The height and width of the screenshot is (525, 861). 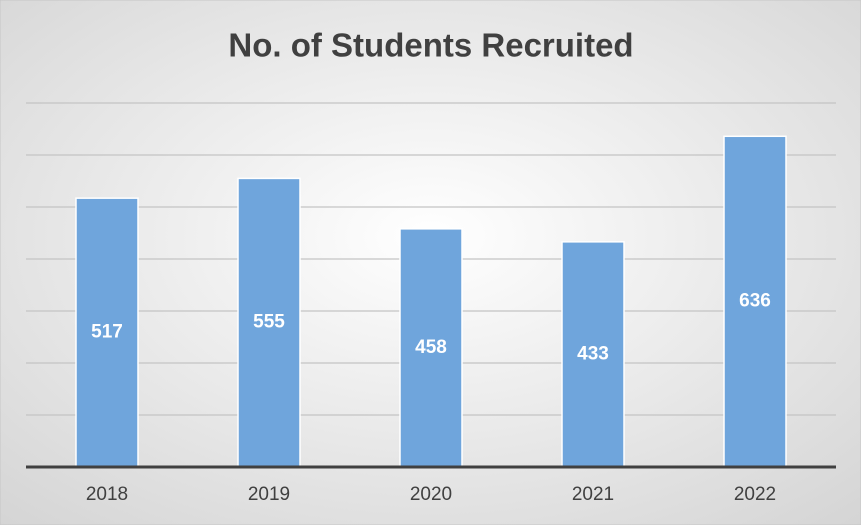 I want to click on data-label: 555, so click(x=269, y=322).